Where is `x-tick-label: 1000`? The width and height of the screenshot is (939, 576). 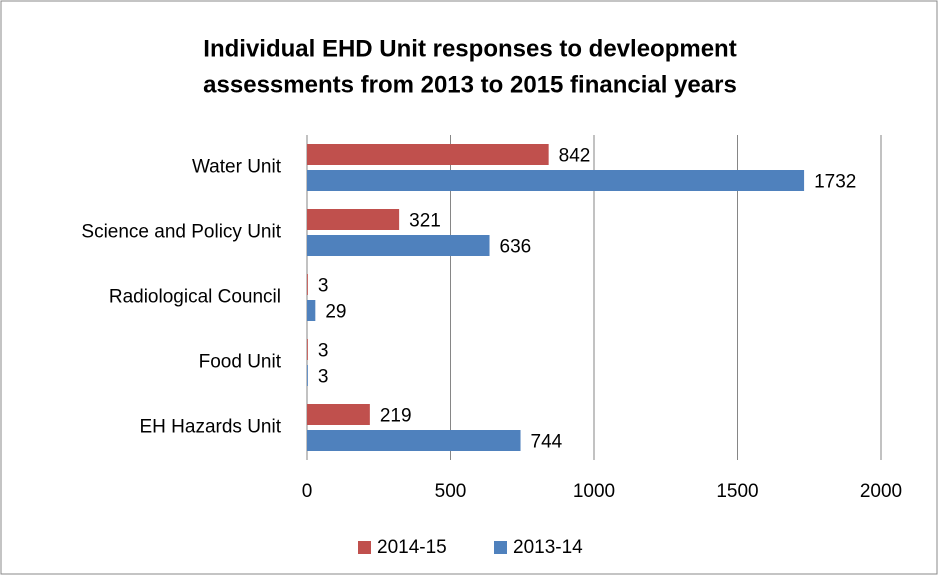 x-tick-label: 1000 is located at coordinates (594, 491).